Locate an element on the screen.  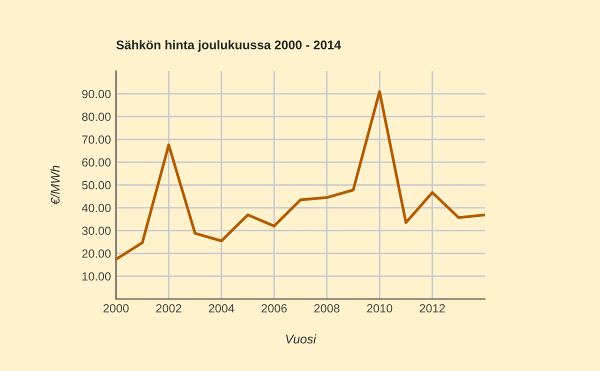
x-tick-label: 2002 is located at coordinates (169, 308).